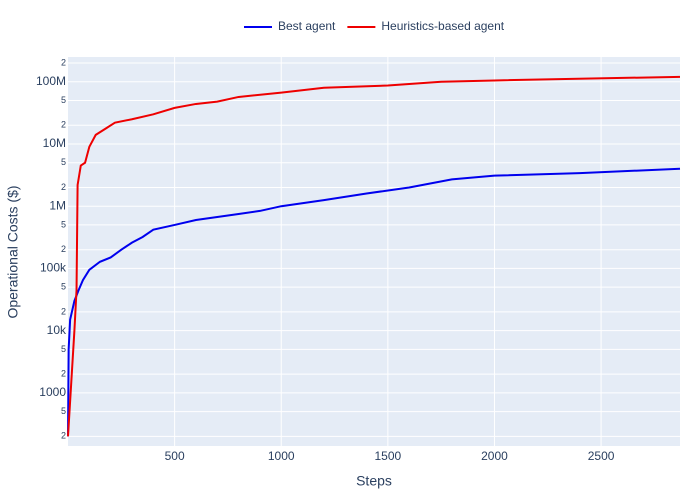  I want to click on y-tick-label: 10k, so click(57, 330).